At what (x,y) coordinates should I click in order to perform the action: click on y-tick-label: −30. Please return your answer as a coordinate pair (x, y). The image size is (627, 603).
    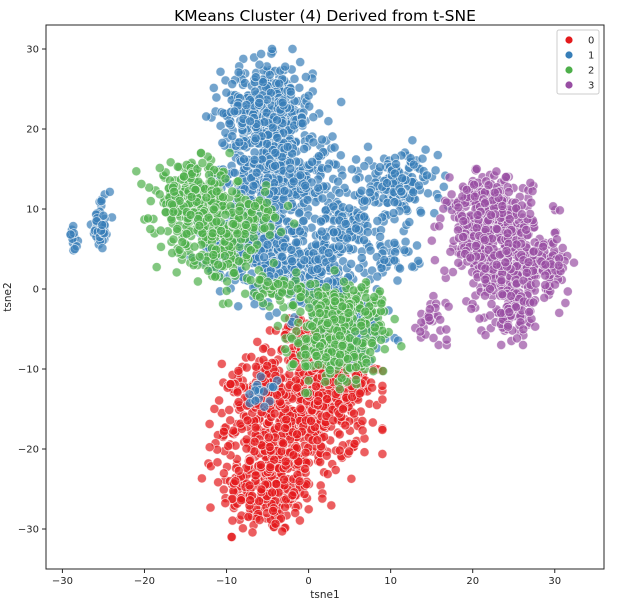
    Looking at the image, I should click on (28, 530).